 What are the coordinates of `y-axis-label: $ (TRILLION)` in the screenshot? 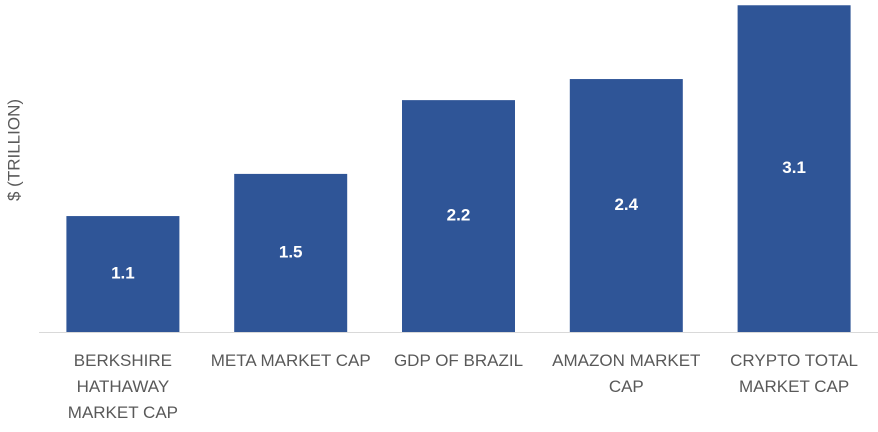 It's located at (13, 150).